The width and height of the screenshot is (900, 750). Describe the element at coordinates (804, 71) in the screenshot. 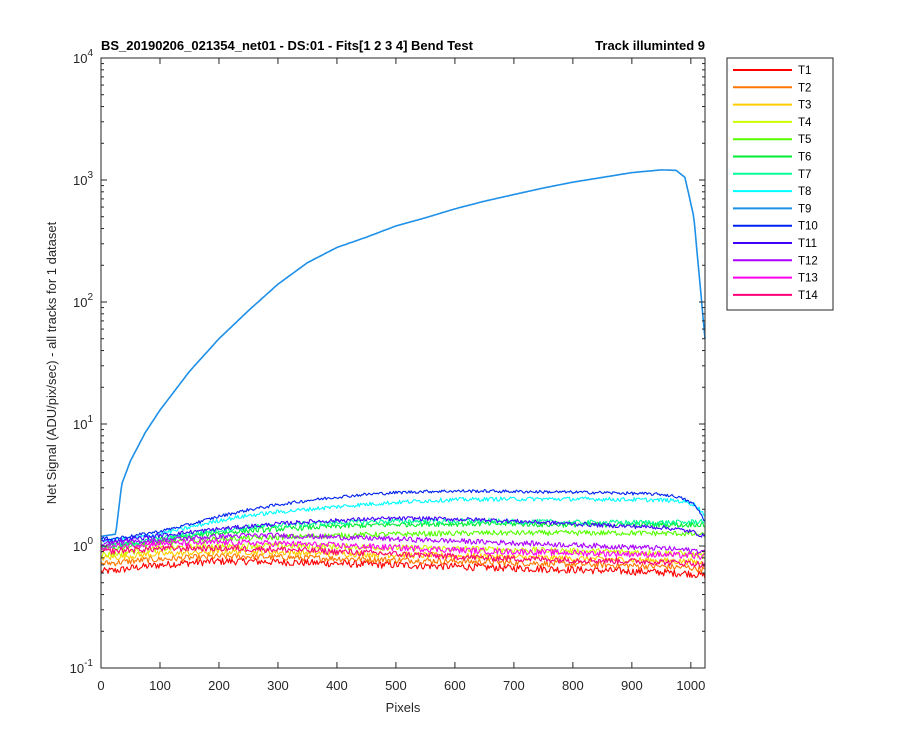

I see `legend-label-t1: T1` at that location.